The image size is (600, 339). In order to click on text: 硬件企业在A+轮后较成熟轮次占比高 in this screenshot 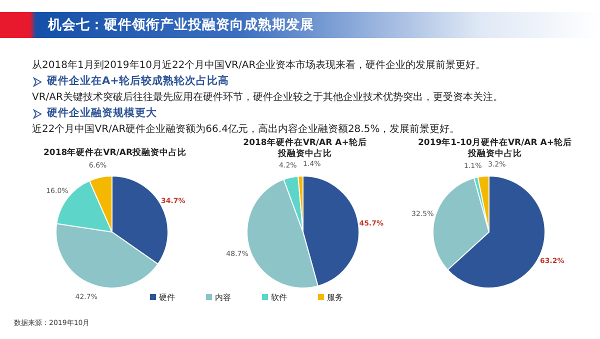, I will do `click(138, 81)`.